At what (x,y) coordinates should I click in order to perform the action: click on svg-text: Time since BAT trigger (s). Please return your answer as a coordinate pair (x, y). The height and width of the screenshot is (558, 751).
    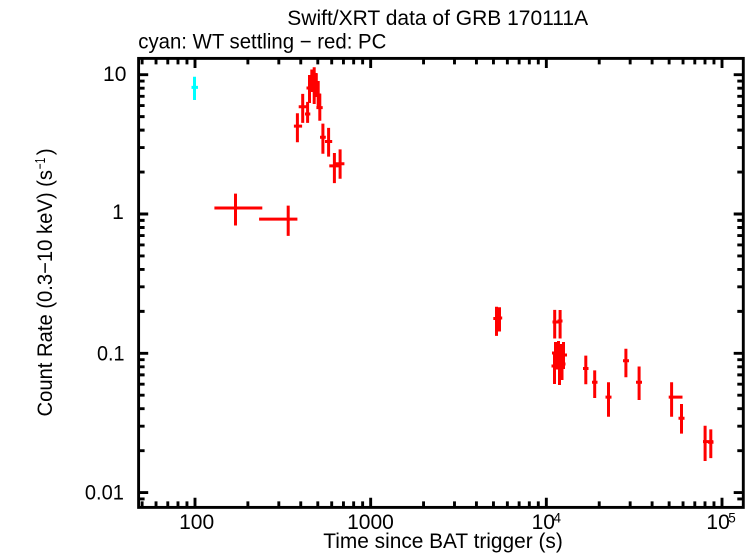
    Looking at the image, I should click on (443, 541).